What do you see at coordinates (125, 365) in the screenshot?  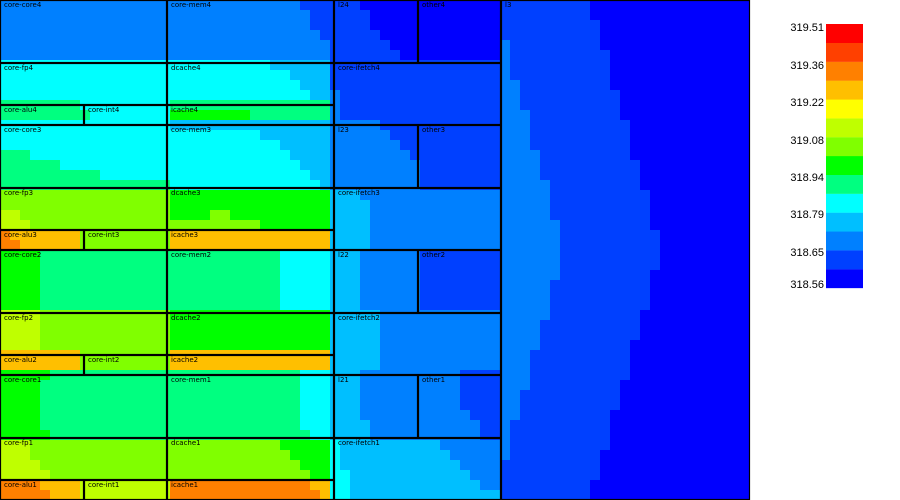 I see `block-core-int2: core-int2` at bounding box center [125, 365].